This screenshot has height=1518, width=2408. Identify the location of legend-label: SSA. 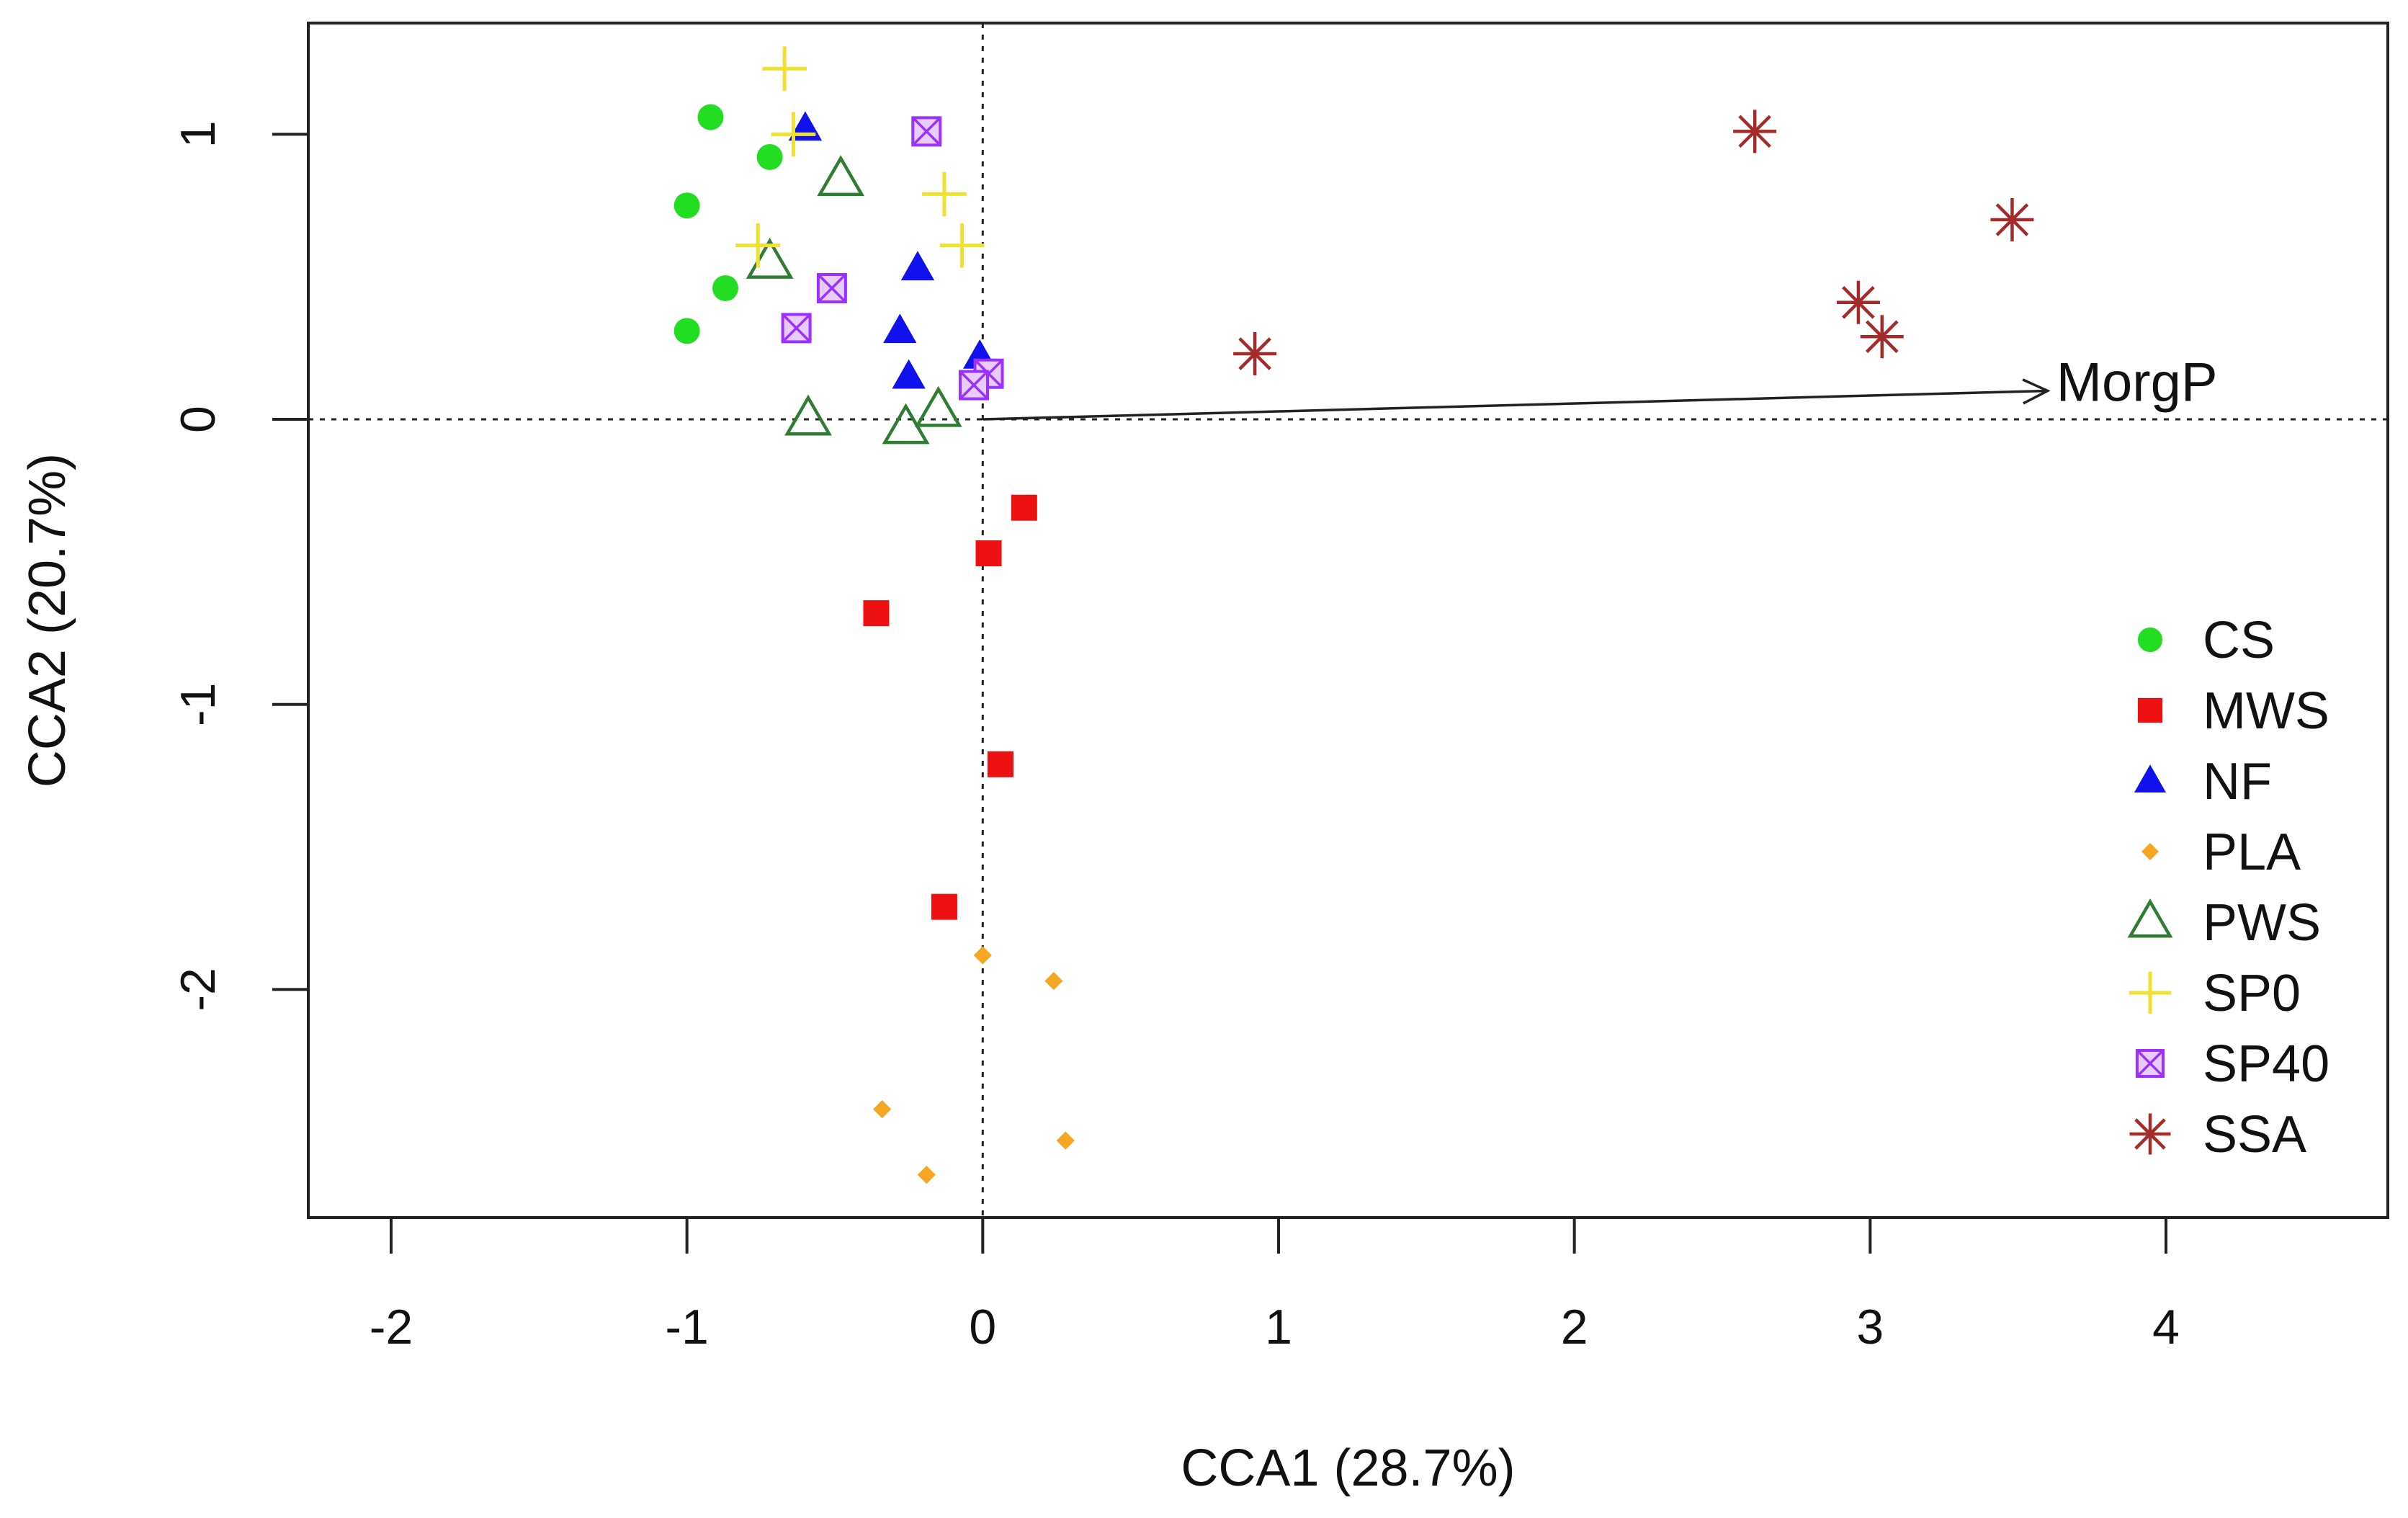
(2254, 1135).